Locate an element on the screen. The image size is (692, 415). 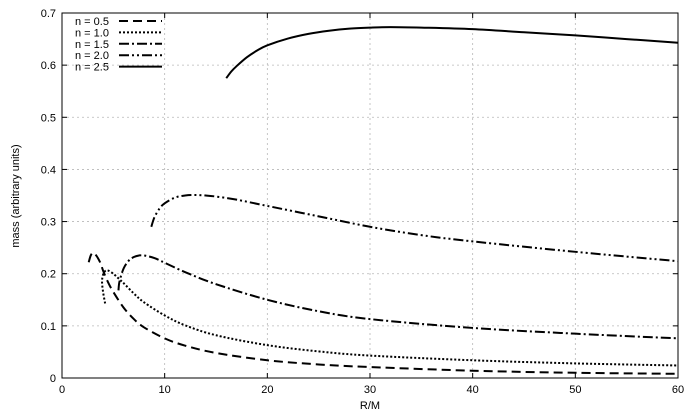
x-tick-label: 0 is located at coordinates (62, 390).